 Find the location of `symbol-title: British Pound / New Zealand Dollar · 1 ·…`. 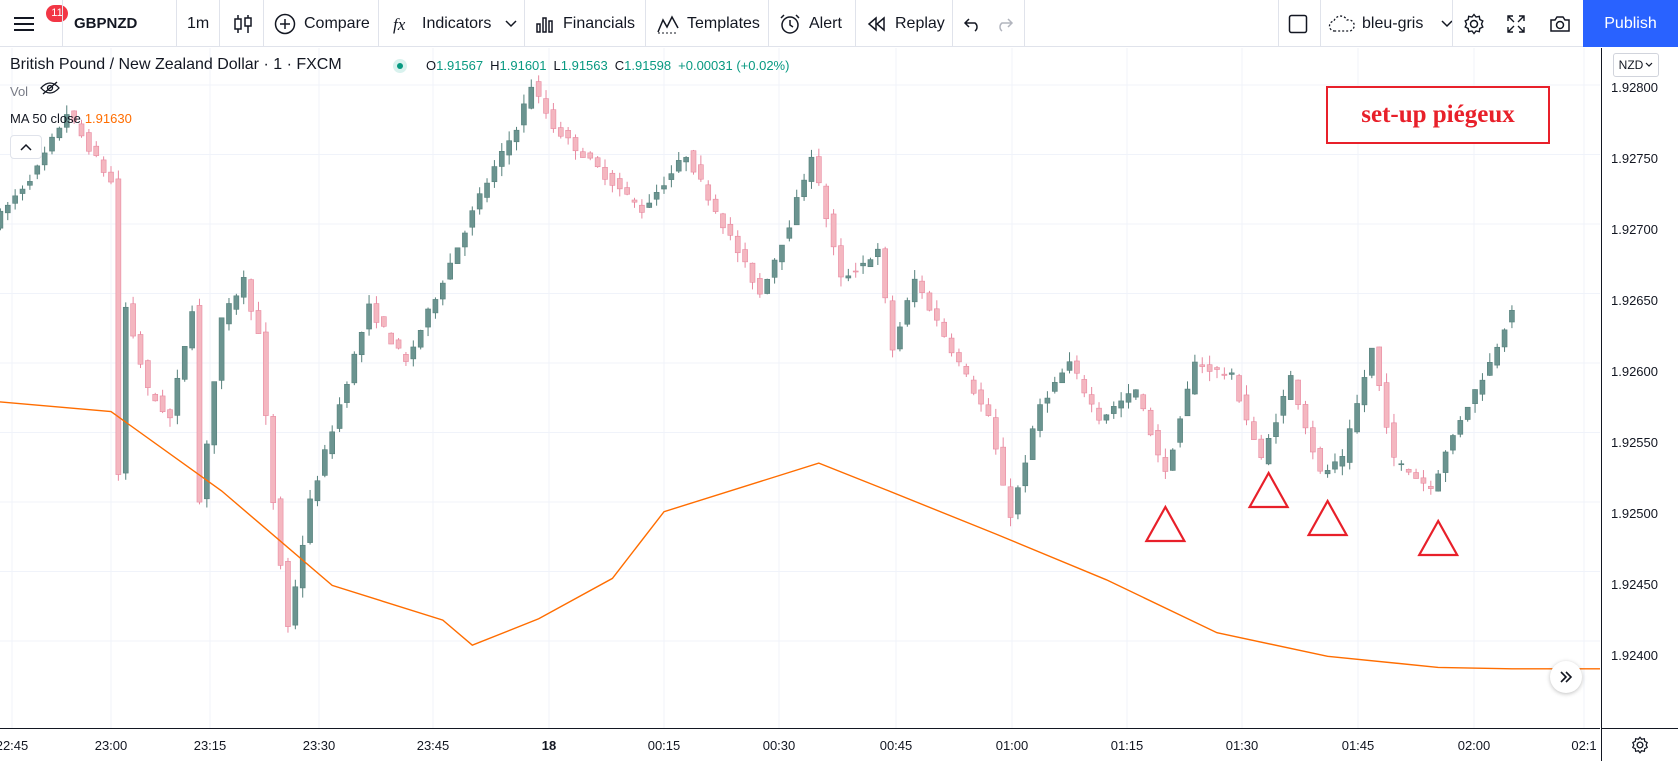

symbol-title: British Pound / New Zealand Dollar · 1 ·… is located at coordinates (176, 64).